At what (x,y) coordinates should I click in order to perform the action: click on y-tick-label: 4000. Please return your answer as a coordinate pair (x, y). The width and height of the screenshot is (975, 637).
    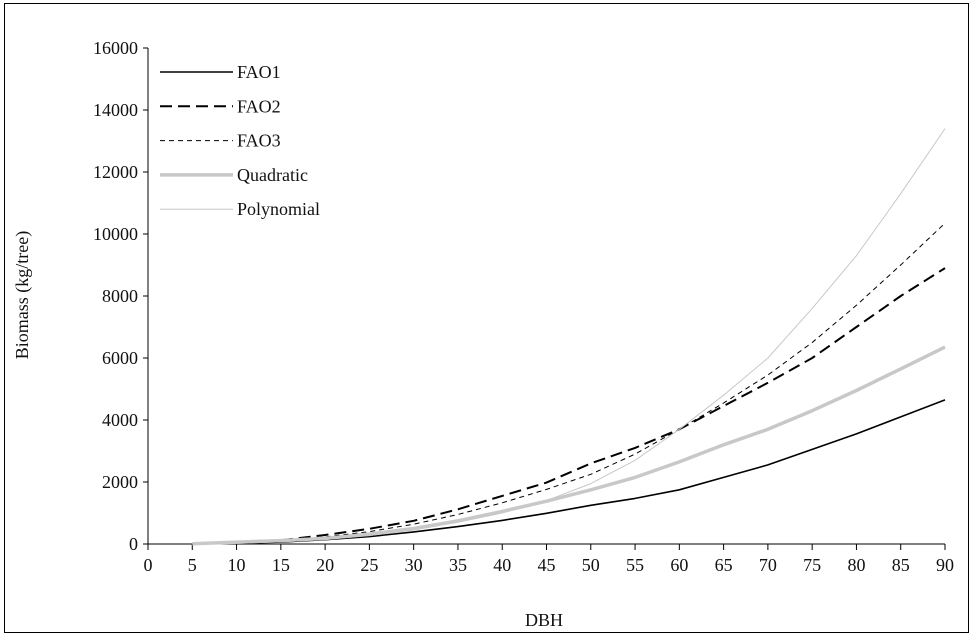
    Looking at the image, I should click on (120, 420).